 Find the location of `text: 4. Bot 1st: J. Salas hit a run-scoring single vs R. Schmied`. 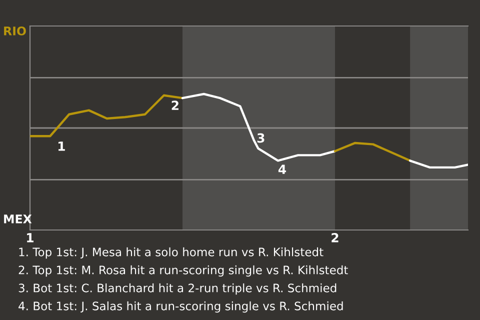

text: 4. Bot 1st: J. Salas hit a run-scoring single vs R. Schmied is located at coordinates (180, 307).